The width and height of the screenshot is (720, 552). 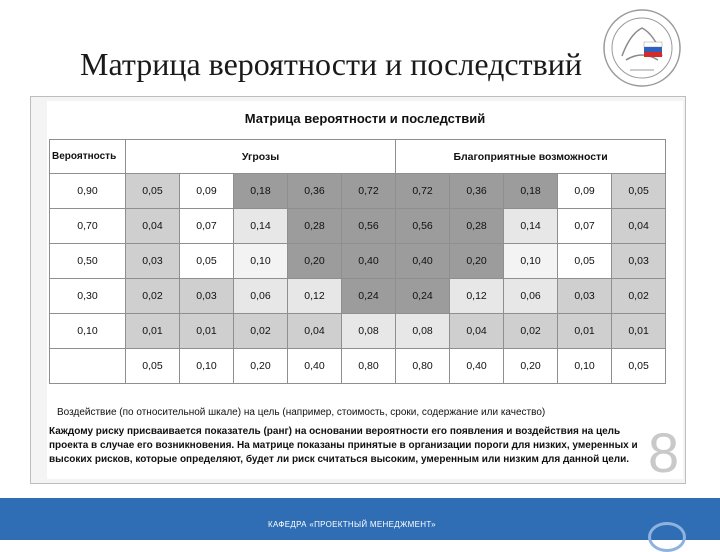 What do you see at coordinates (531, 156) in the screenshot?
I see `opportunities-header: Благоприятные возможности` at bounding box center [531, 156].